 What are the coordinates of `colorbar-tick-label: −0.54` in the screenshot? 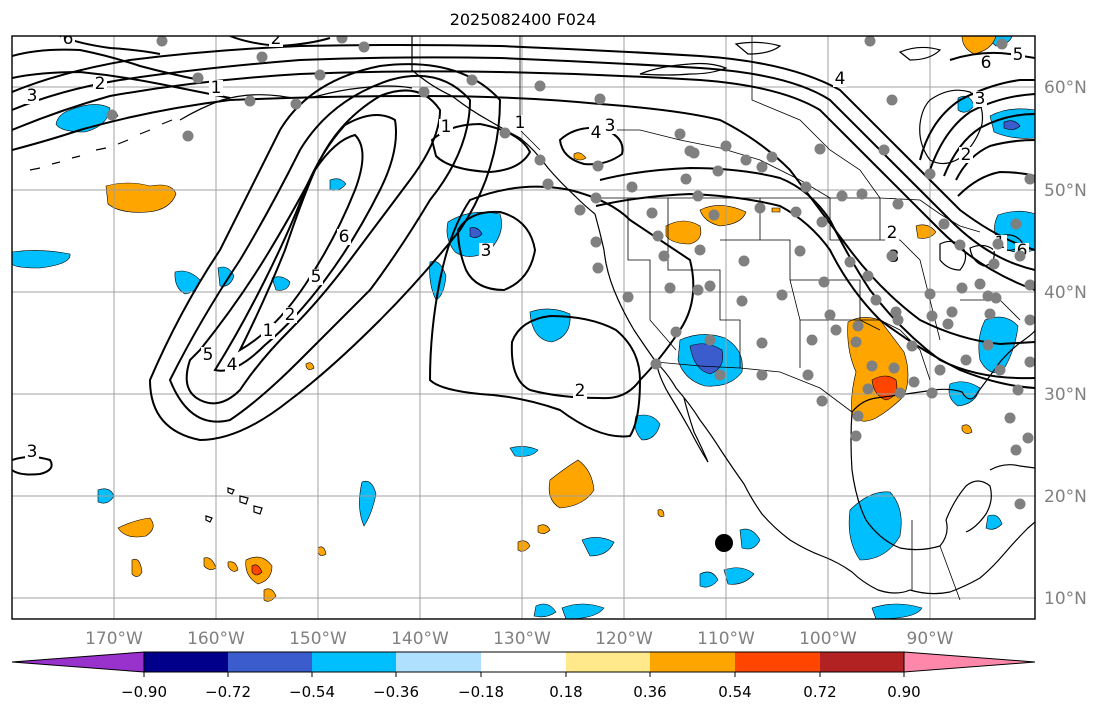 It's located at (312, 692).